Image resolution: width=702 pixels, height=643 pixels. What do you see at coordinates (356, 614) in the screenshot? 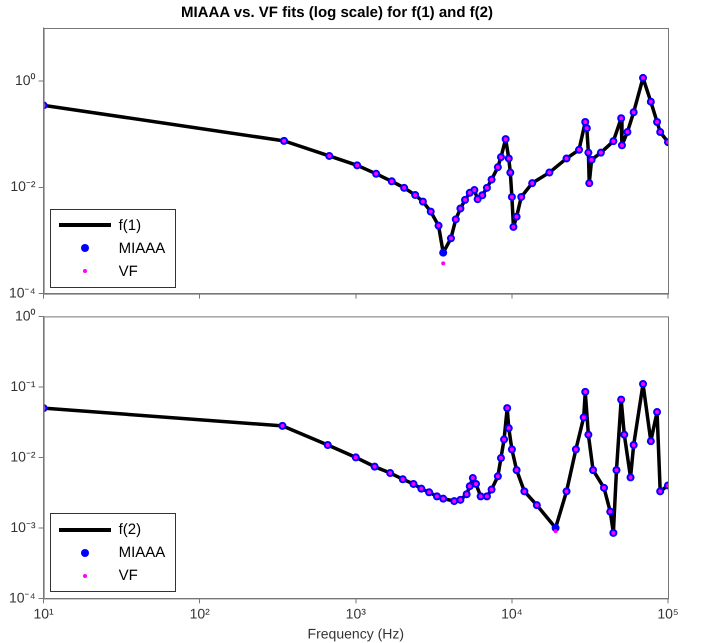
I see `x-tick-label: 10³` at bounding box center [356, 614].